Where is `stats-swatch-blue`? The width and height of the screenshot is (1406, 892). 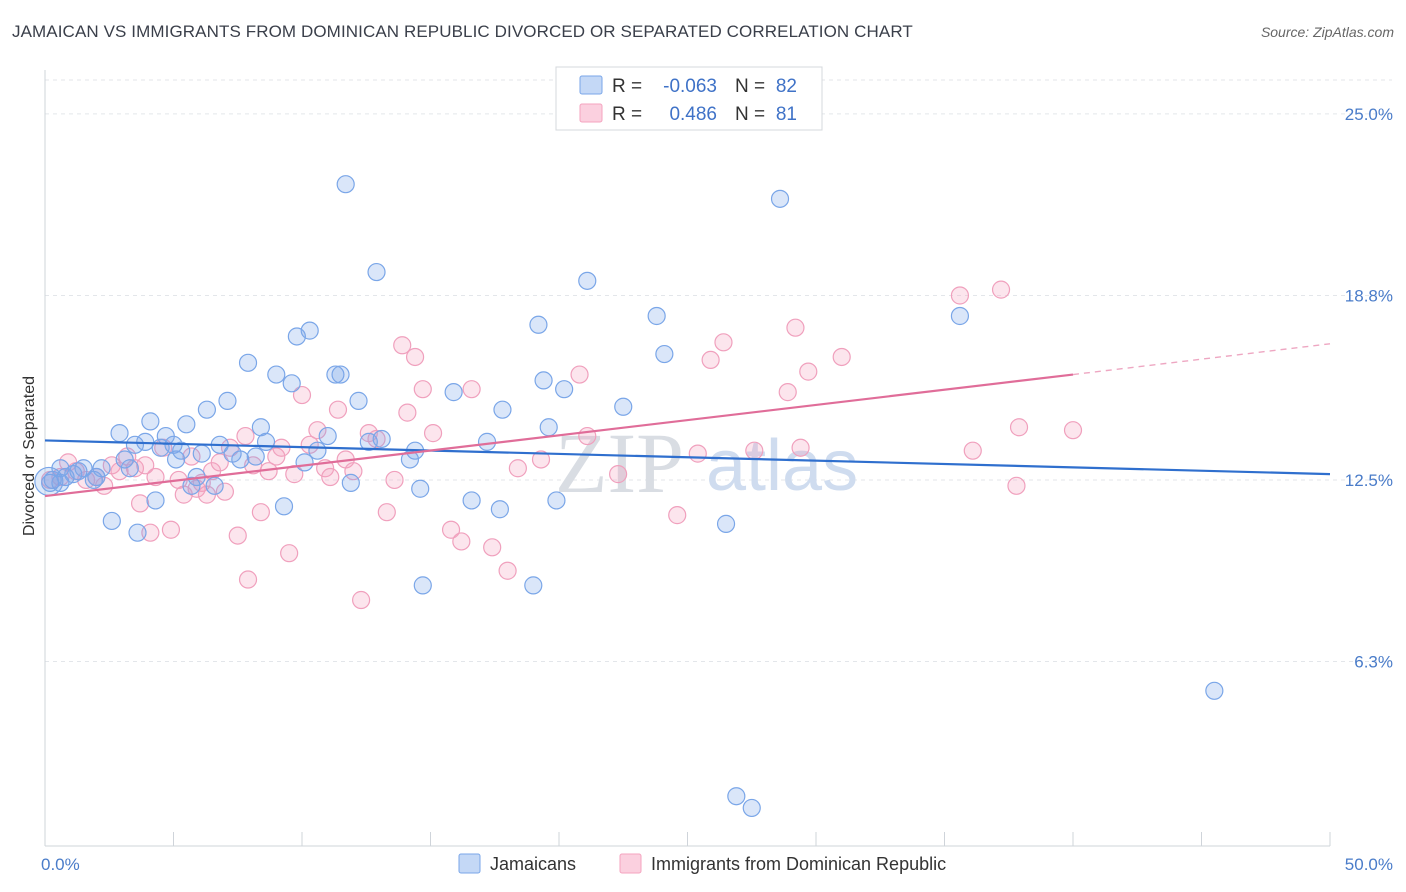 stats-swatch-blue is located at coordinates (591, 85).